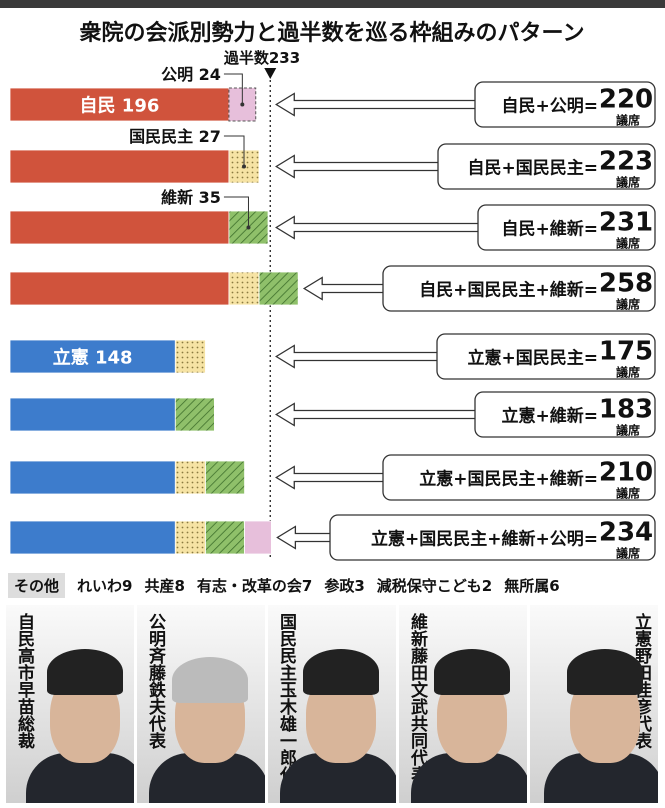  What do you see at coordinates (641, 630) in the screenshot?
I see `leader-party: 立憲` at bounding box center [641, 630].